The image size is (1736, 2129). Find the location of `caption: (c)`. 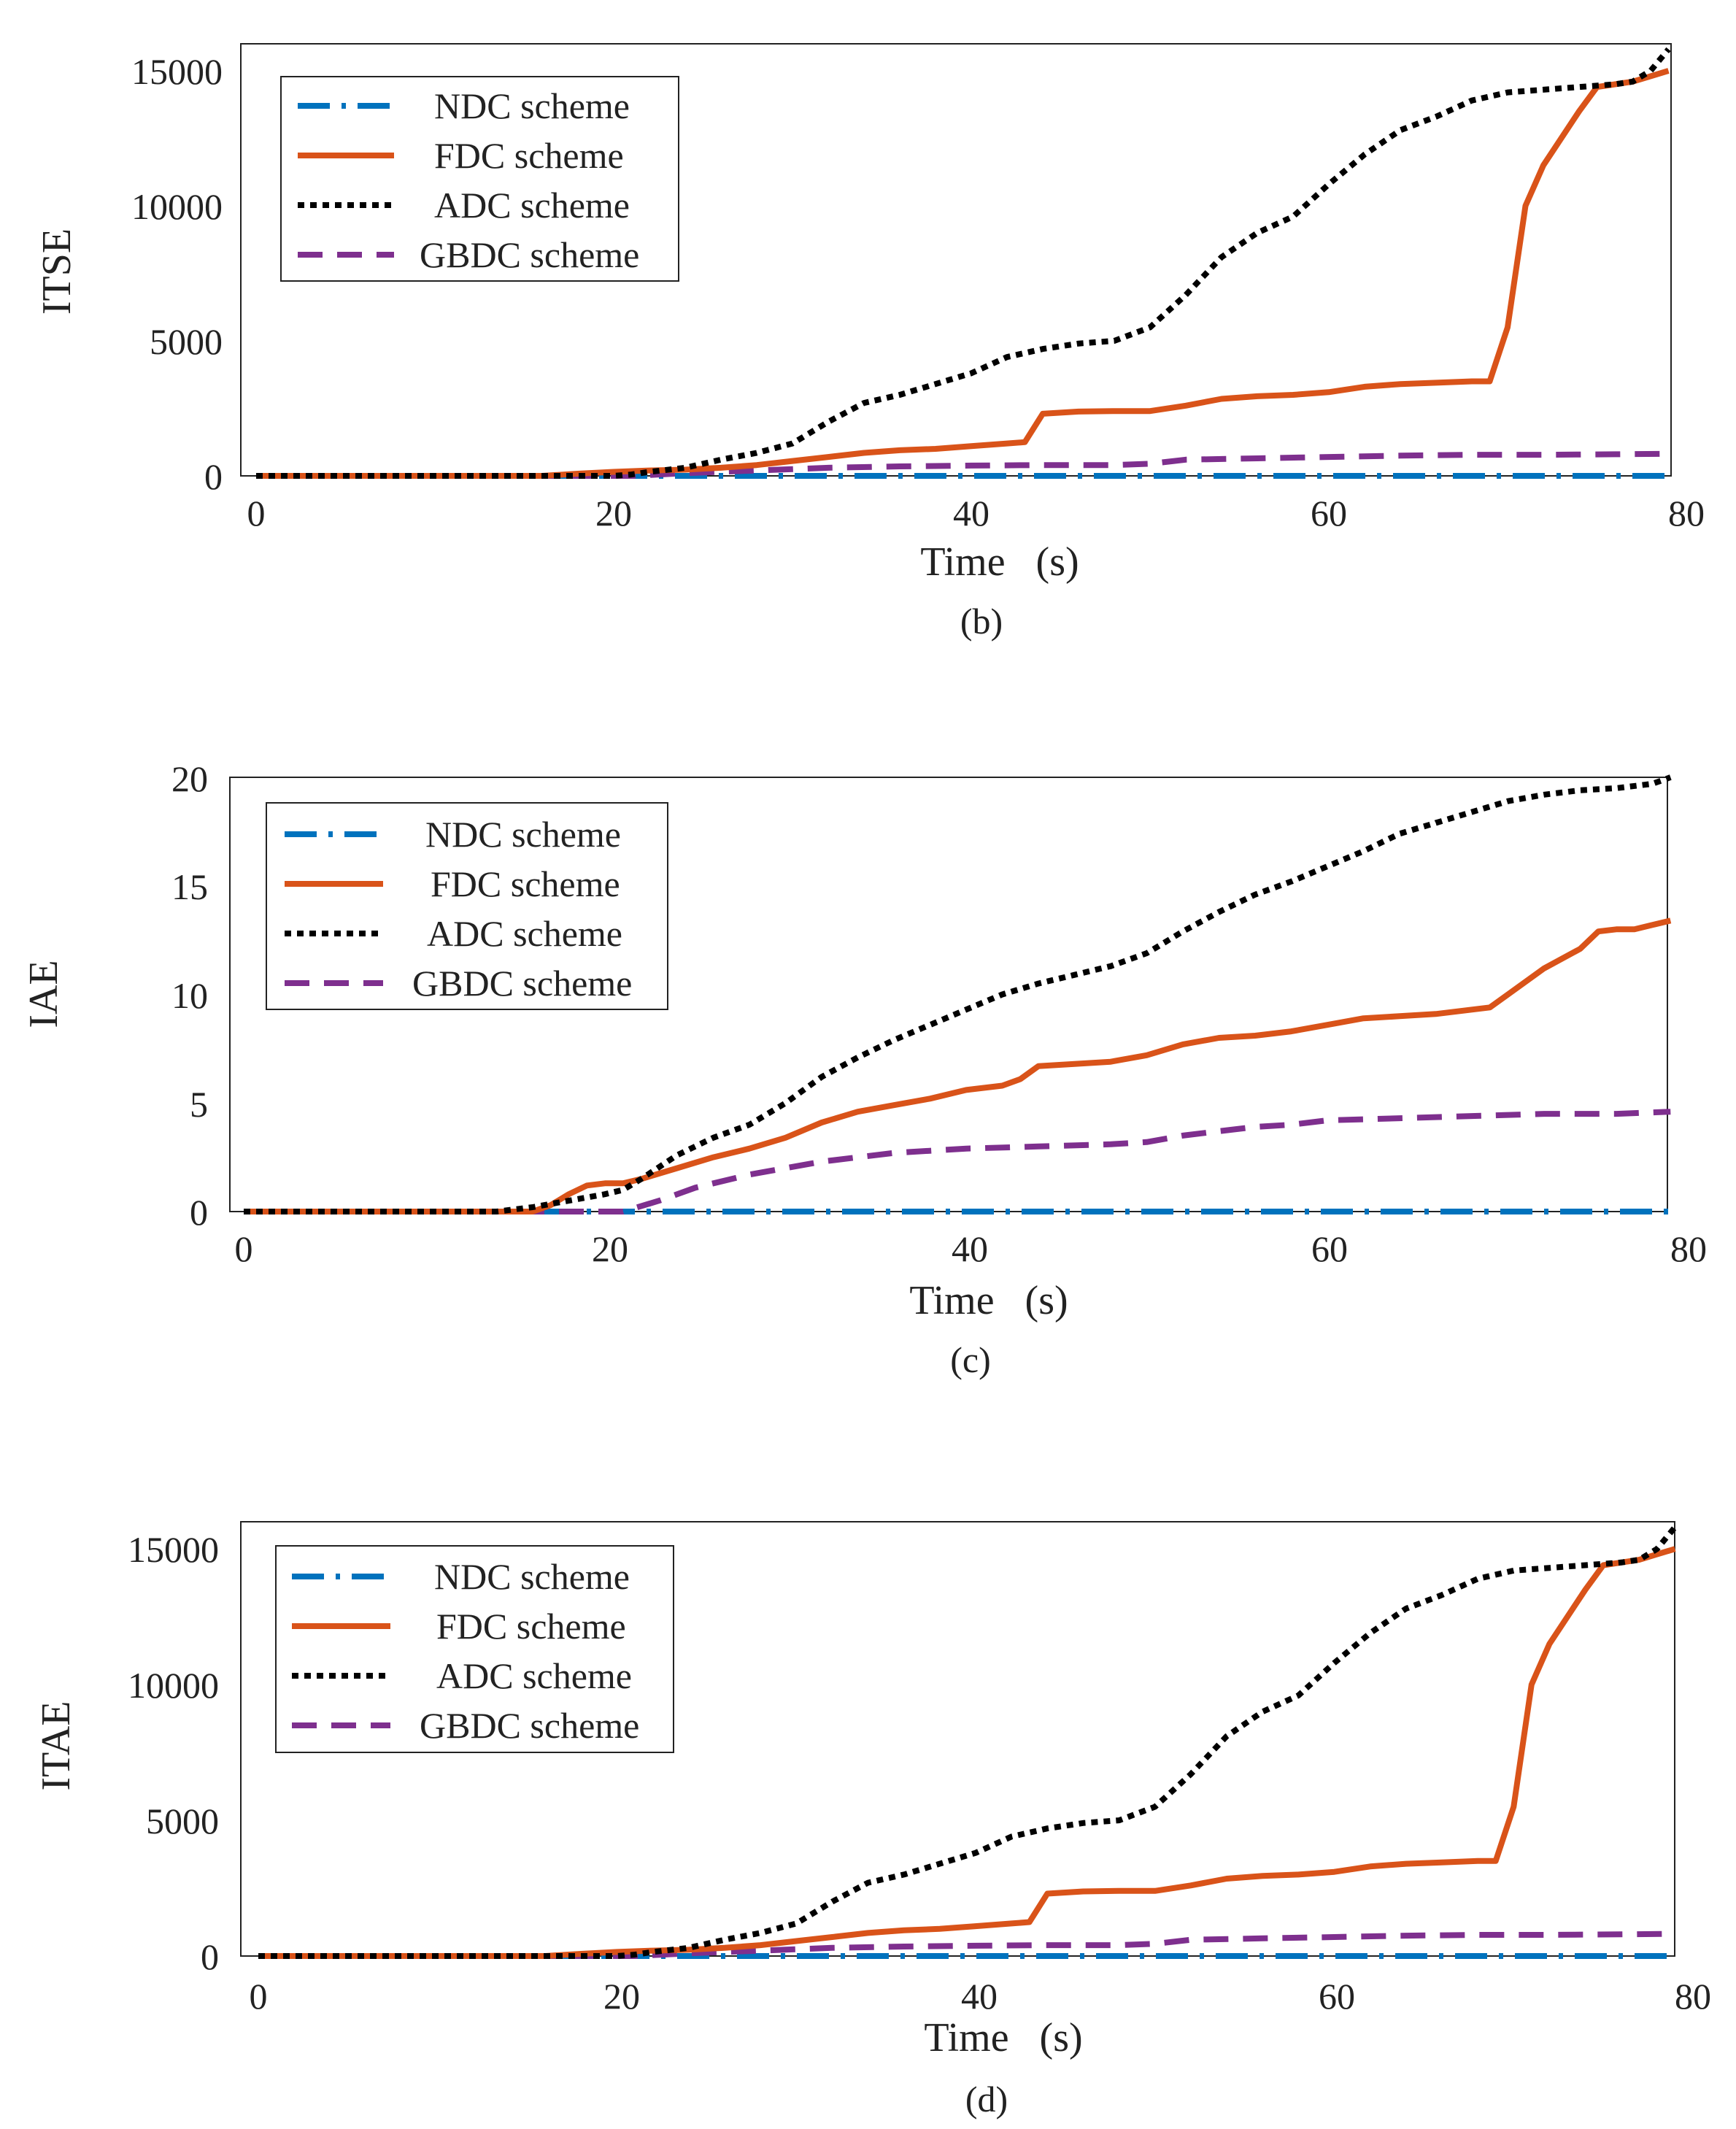

caption: (c) is located at coordinates (970, 1359).